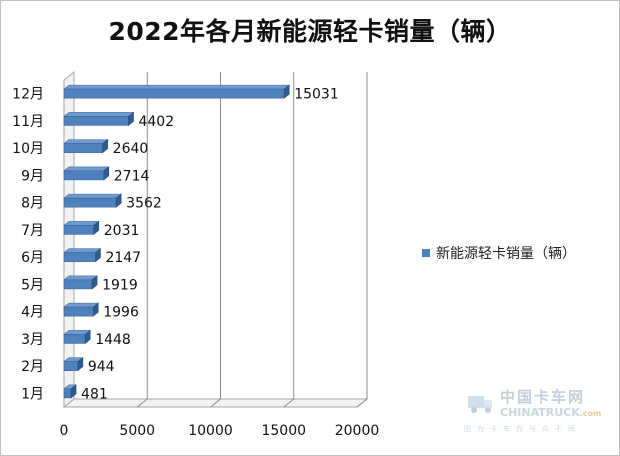  Describe the element at coordinates (122, 231) in the screenshot. I see `data-label: 2031` at that location.